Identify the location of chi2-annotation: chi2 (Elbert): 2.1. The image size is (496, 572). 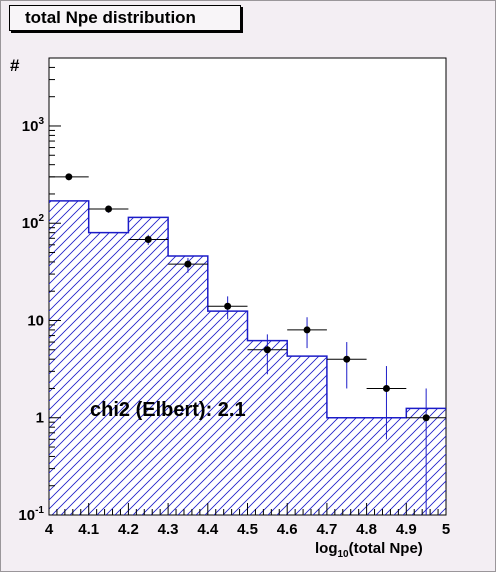
(168, 410).